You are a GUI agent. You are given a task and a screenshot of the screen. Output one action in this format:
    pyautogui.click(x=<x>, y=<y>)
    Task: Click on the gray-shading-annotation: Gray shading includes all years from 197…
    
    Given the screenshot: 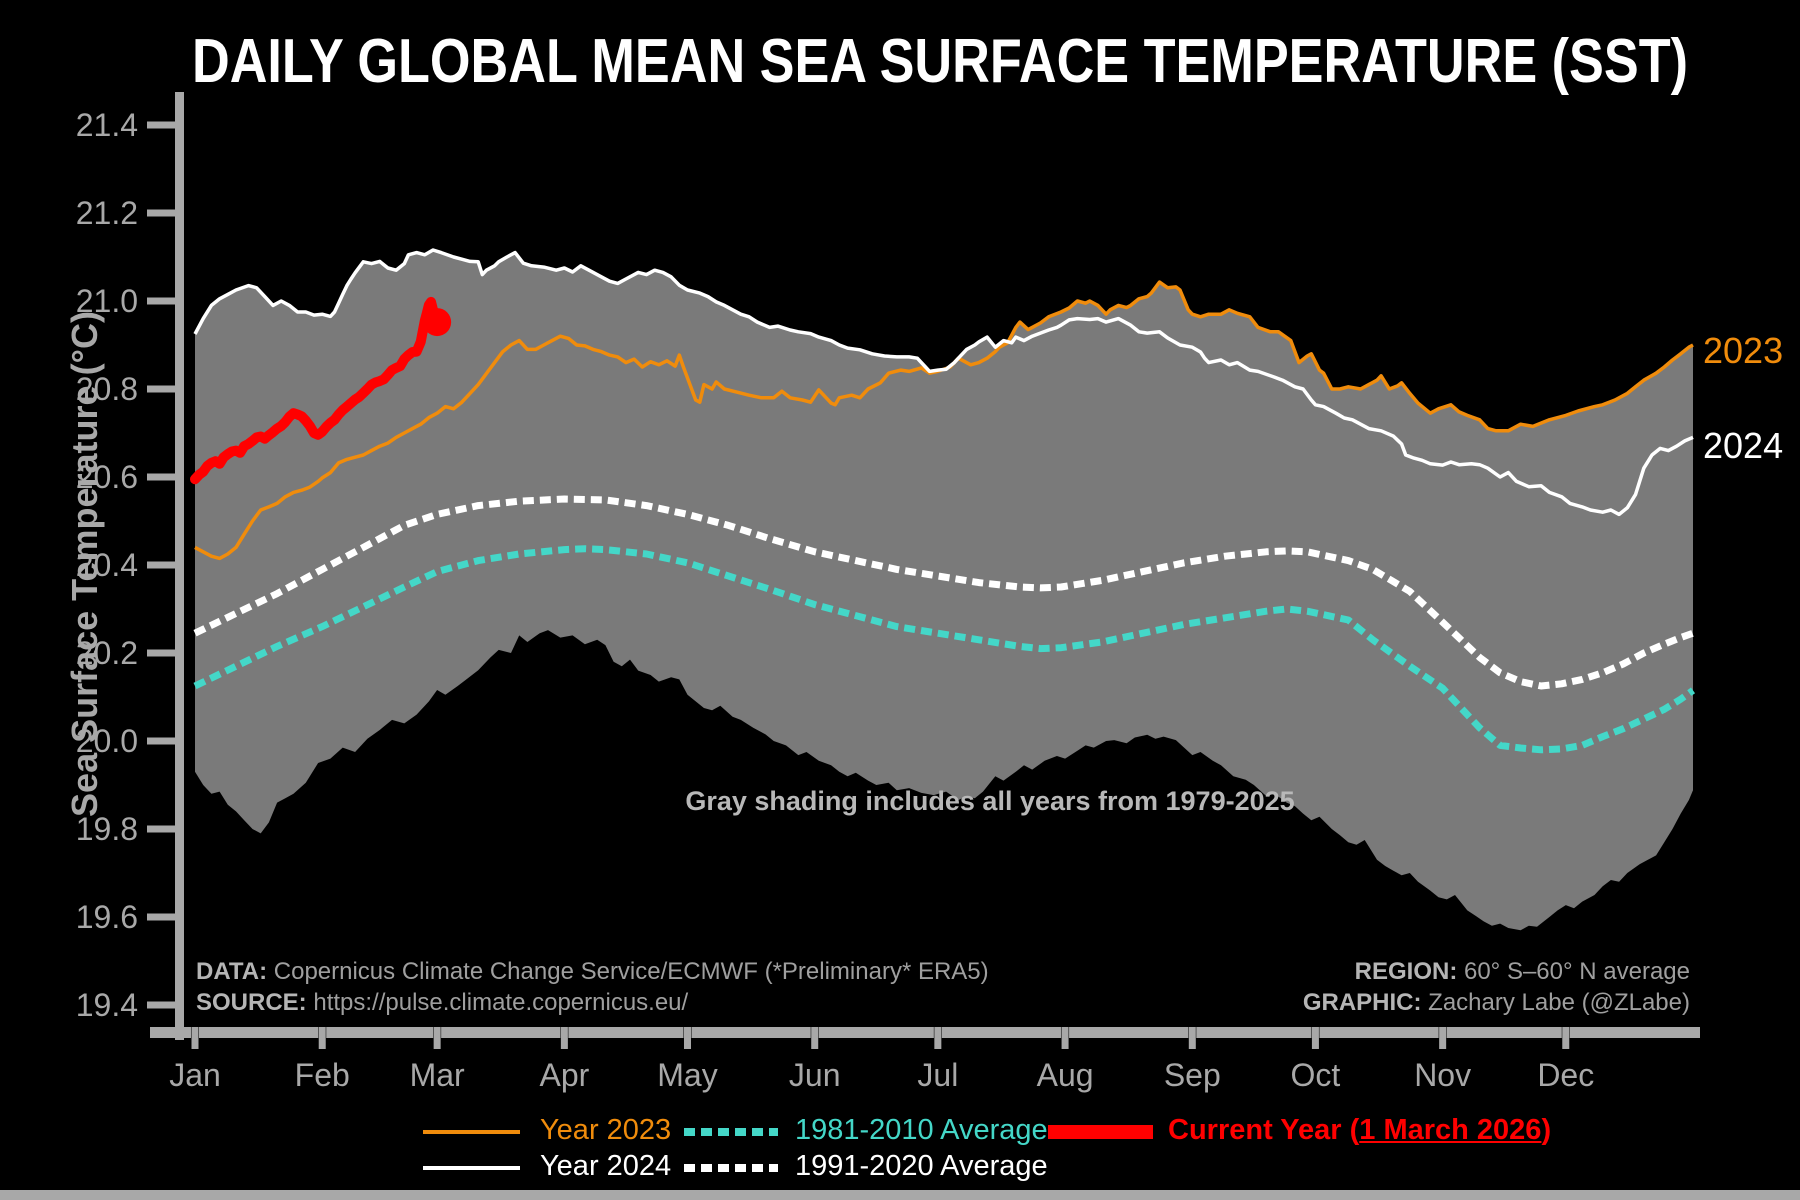 What is the action you would take?
    pyautogui.click(x=990, y=801)
    